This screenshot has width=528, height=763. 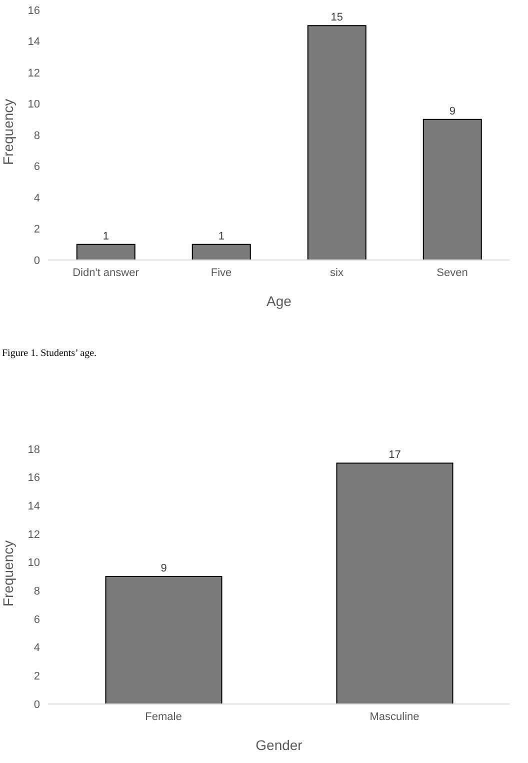 I want to click on x-axis-title: Age, so click(x=279, y=301).